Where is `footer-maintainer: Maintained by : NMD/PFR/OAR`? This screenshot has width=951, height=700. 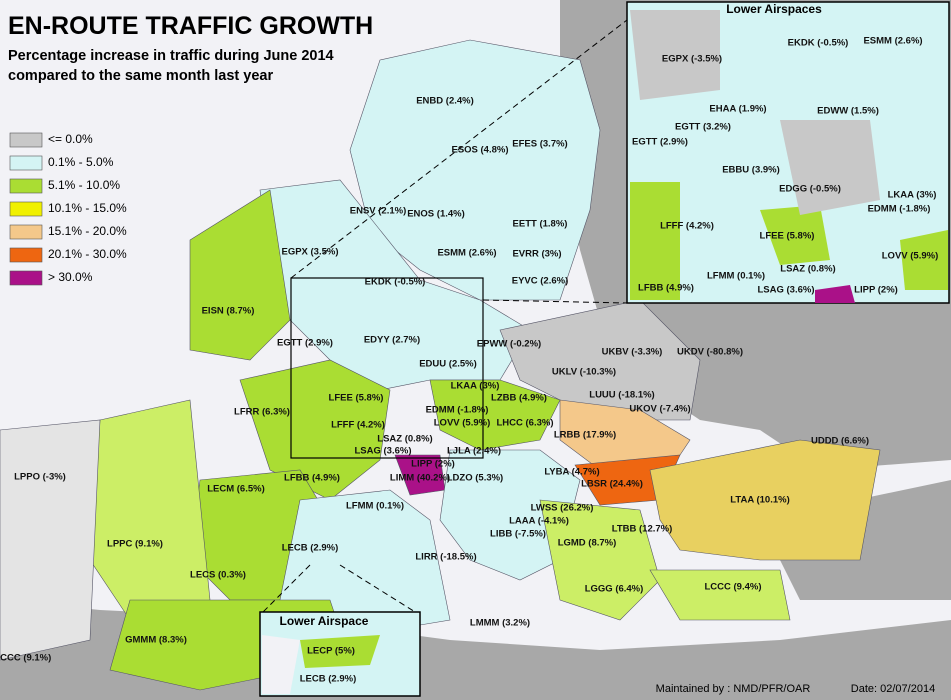 footer-maintainer: Maintained by : NMD/PFR/OAR is located at coordinates (733, 689).